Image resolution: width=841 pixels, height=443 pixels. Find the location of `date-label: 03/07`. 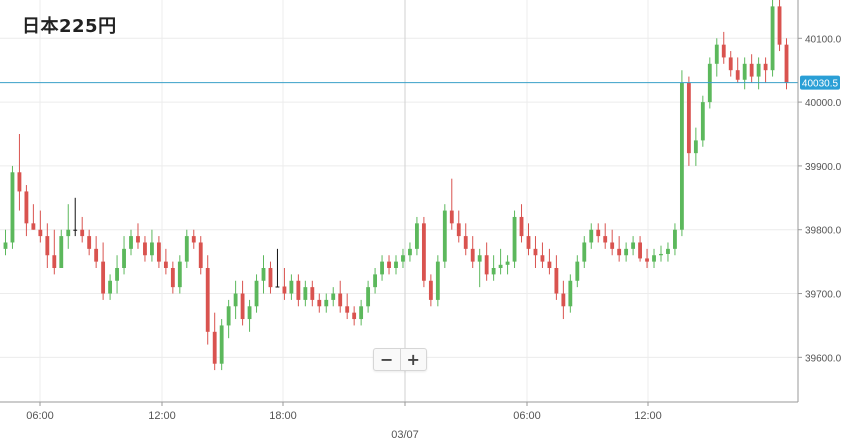

date-label: 03/07 is located at coordinates (405, 435).